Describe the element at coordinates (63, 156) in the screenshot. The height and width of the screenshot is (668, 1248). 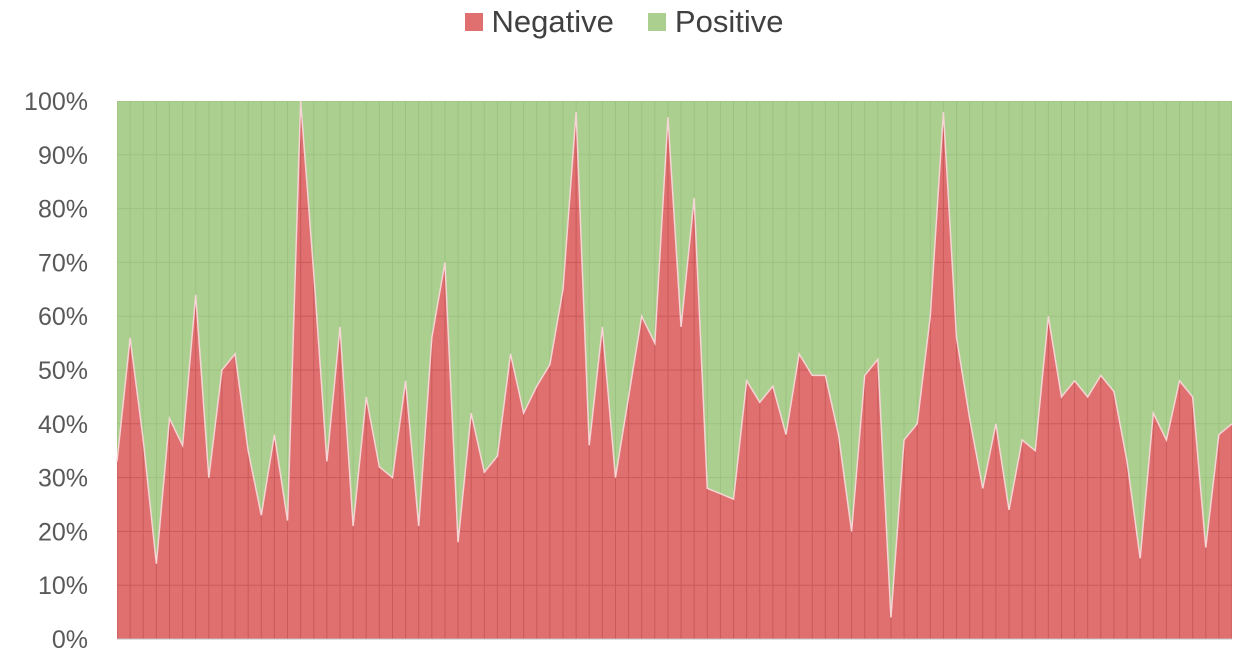
I see `y-tick-label: 90%` at that location.